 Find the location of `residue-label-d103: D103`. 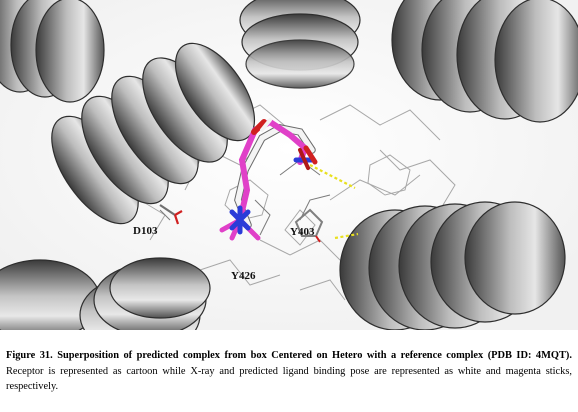

residue-label-d103: D103 is located at coordinates (145, 231).